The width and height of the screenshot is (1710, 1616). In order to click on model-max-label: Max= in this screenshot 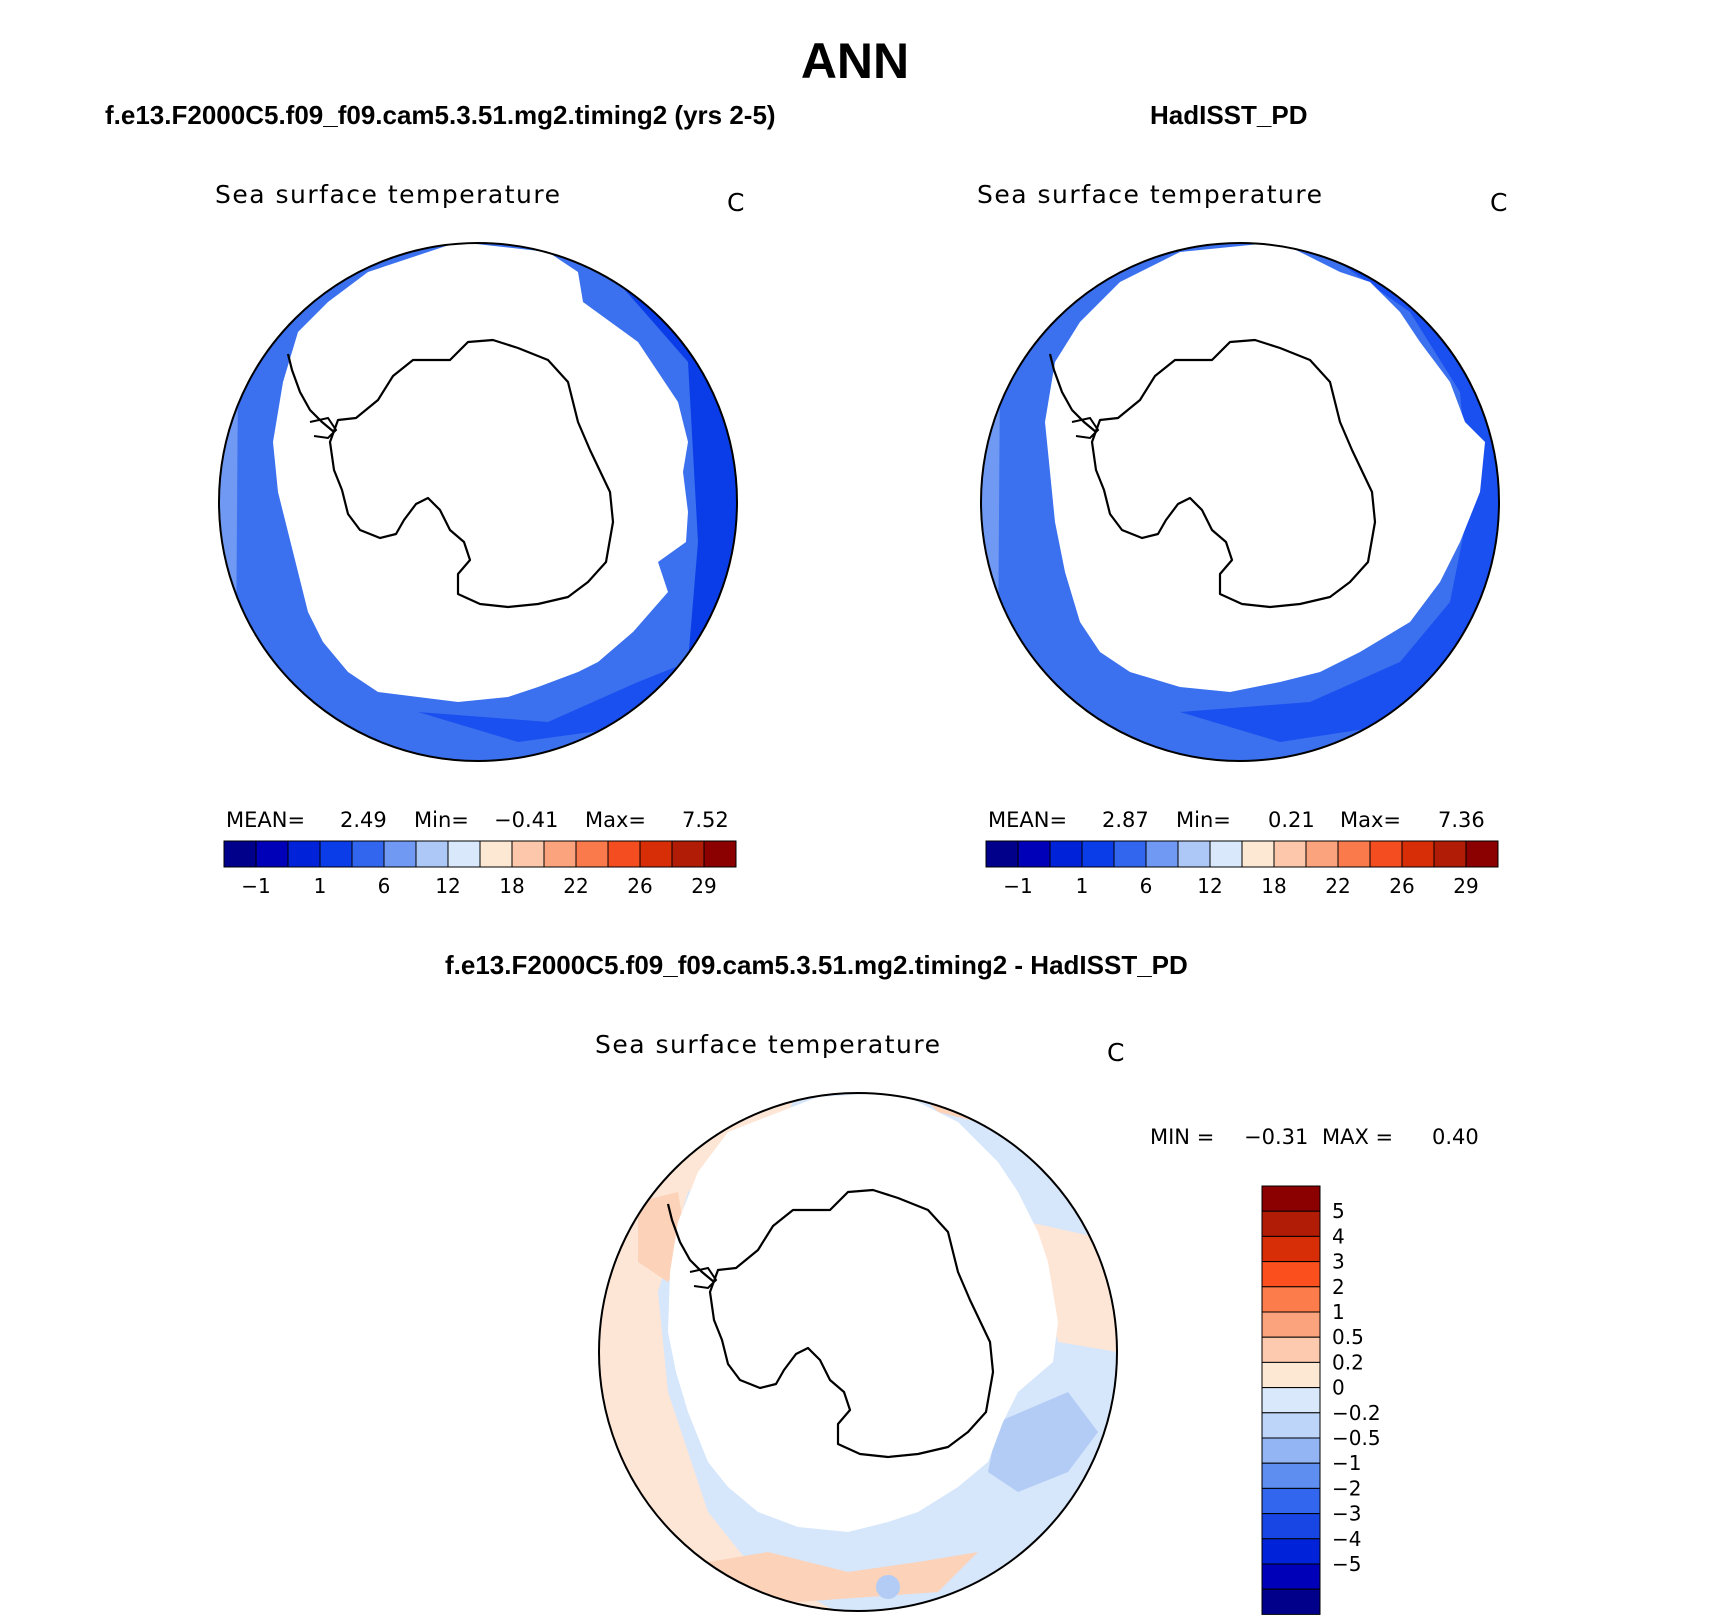, I will do `click(616, 820)`.